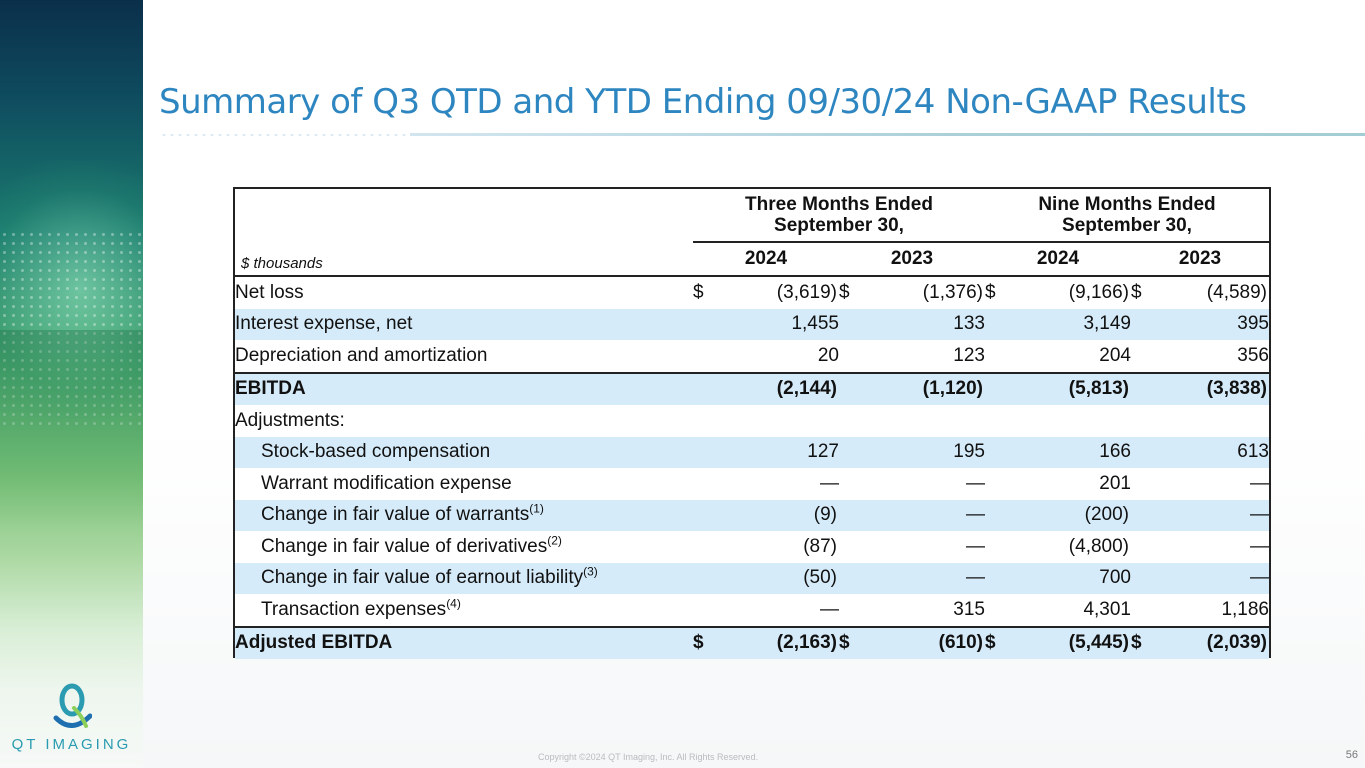 This screenshot has height=768, width=1365. Describe the element at coordinates (464, 421) in the screenshot. I see `row-label: Adjustments:` at that location.